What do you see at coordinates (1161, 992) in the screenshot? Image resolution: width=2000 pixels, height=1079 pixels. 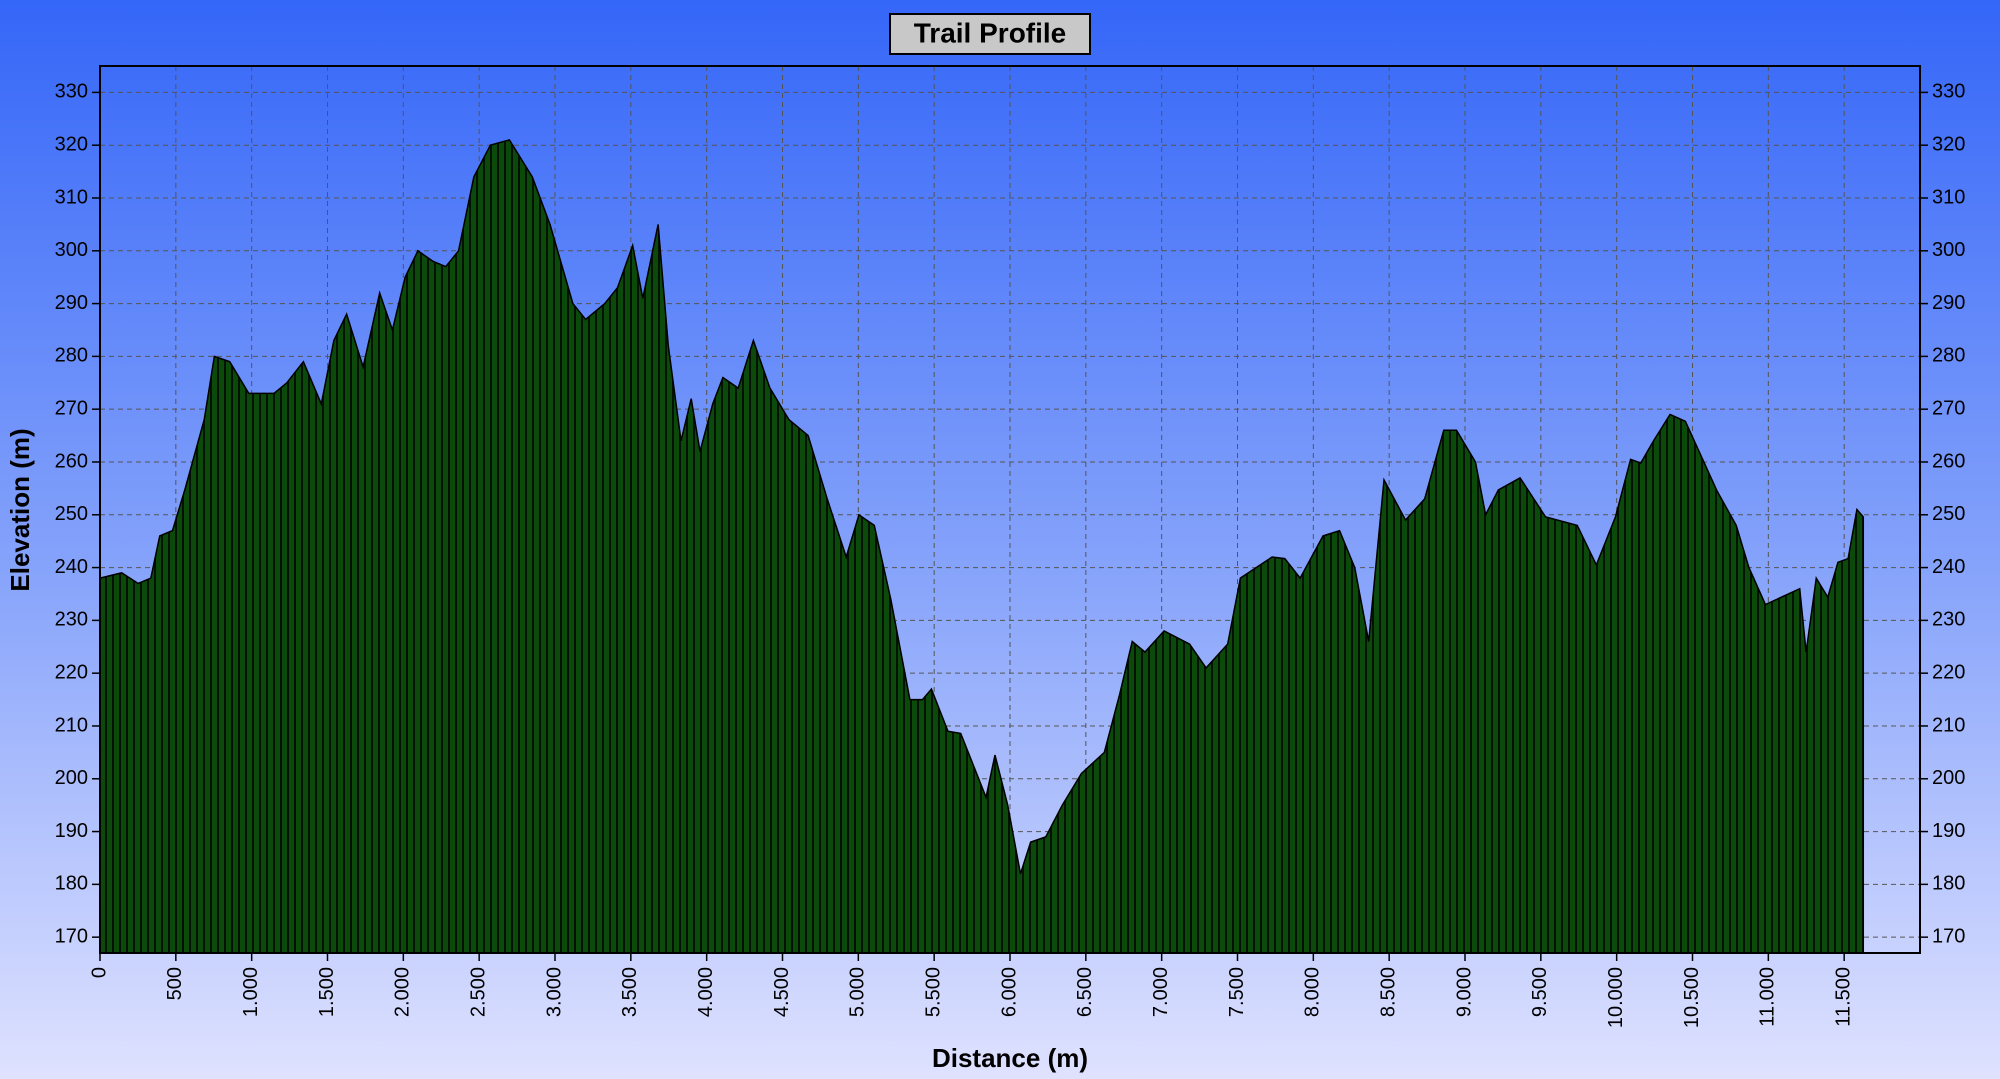 I see `x-tick-label: 7.000` at bounding box center [1161, 992].